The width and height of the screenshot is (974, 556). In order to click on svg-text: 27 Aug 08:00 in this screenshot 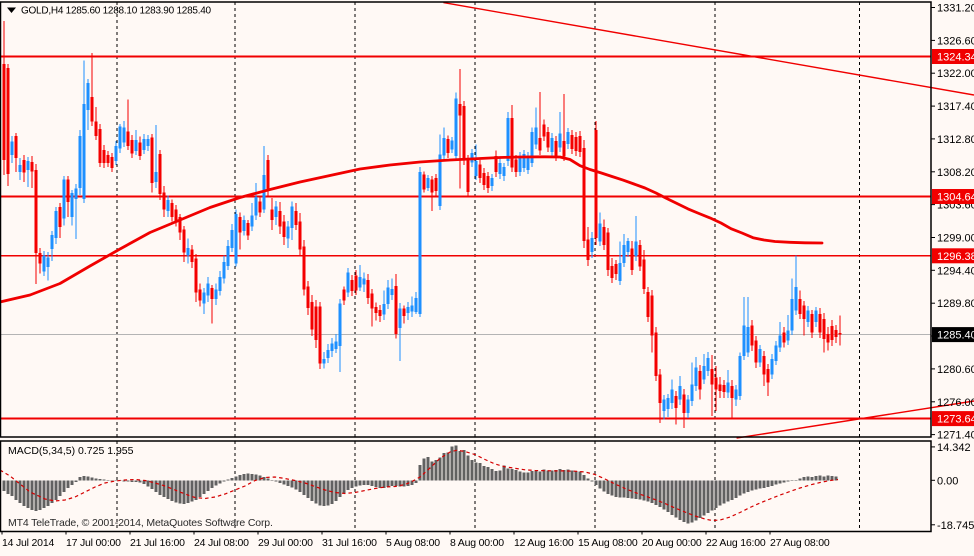, I will do `click(800, 543)`.